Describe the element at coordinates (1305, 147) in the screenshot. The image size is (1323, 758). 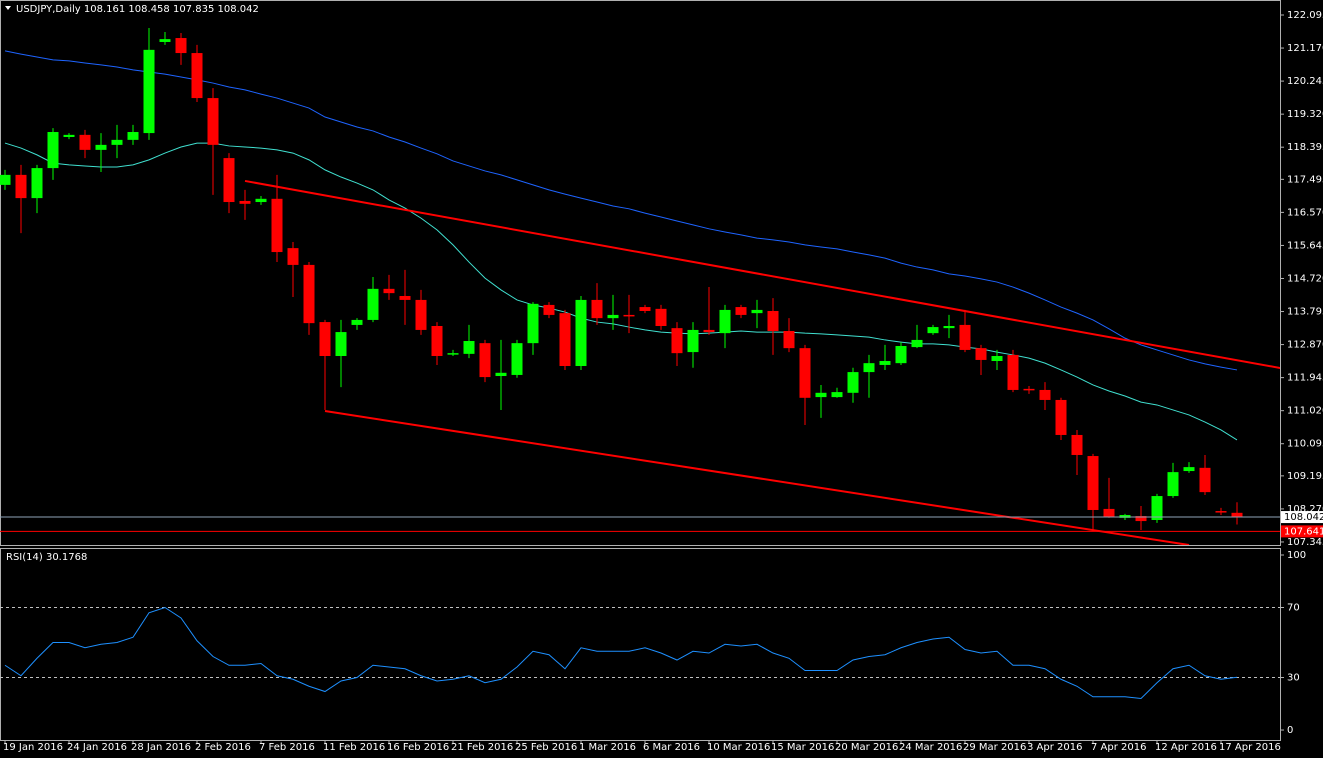
I see `y-tick-label: 118.395` at that location.